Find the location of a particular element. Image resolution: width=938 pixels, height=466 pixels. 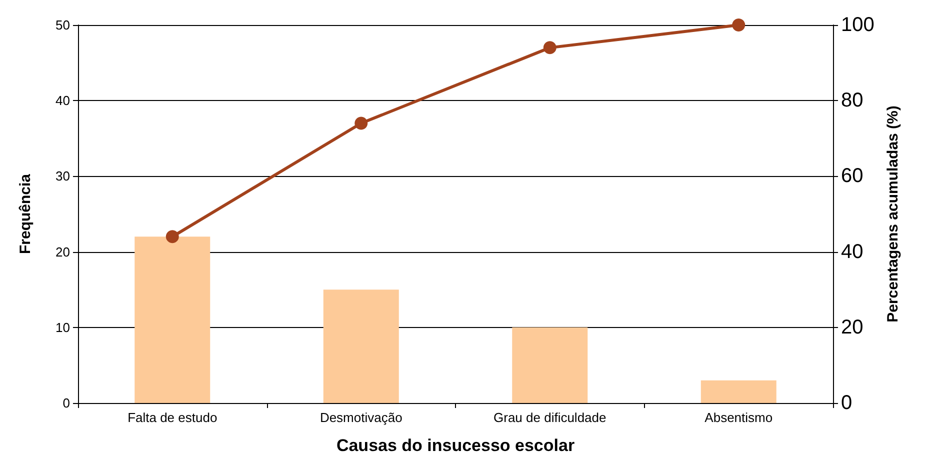

y2-tick-label: 40 is located at coordinates (852, 251).